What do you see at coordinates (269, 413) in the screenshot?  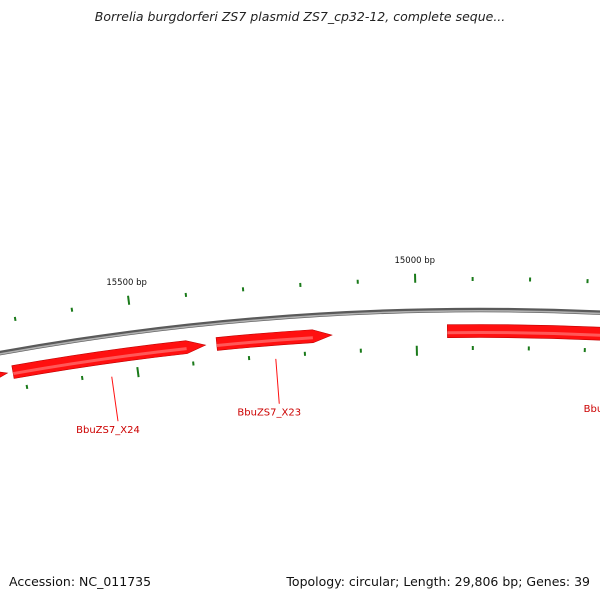 I see `gene-label-bbuzs7_x23: BbuZS7_X23` at bounding box center [269, 413].